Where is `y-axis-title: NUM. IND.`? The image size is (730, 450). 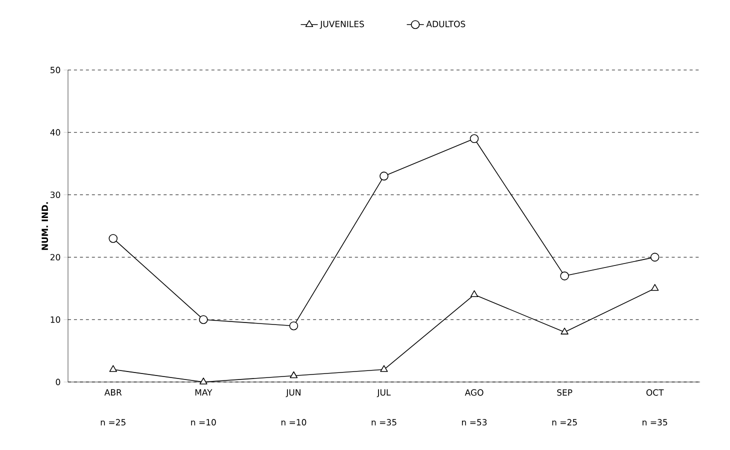
y-axis-title: NUM. IND. is located at coordinates (45, 226).